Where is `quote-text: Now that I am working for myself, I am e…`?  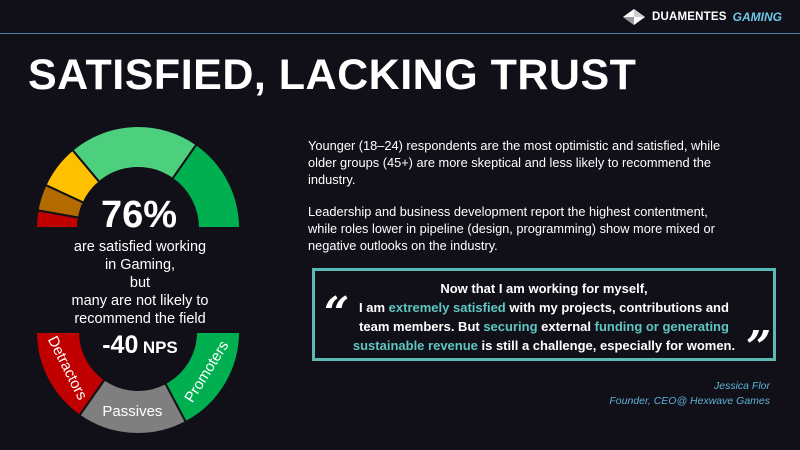 quote-text: Now that I am working for myself, I am e… is located at coordinates (544, 317).